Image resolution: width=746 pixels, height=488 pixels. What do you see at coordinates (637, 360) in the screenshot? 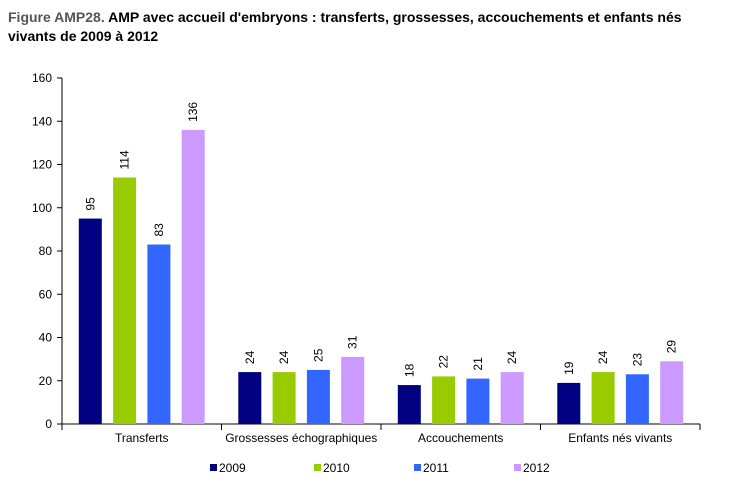
I see `data-label: 23` at bounding box center [637, 360].